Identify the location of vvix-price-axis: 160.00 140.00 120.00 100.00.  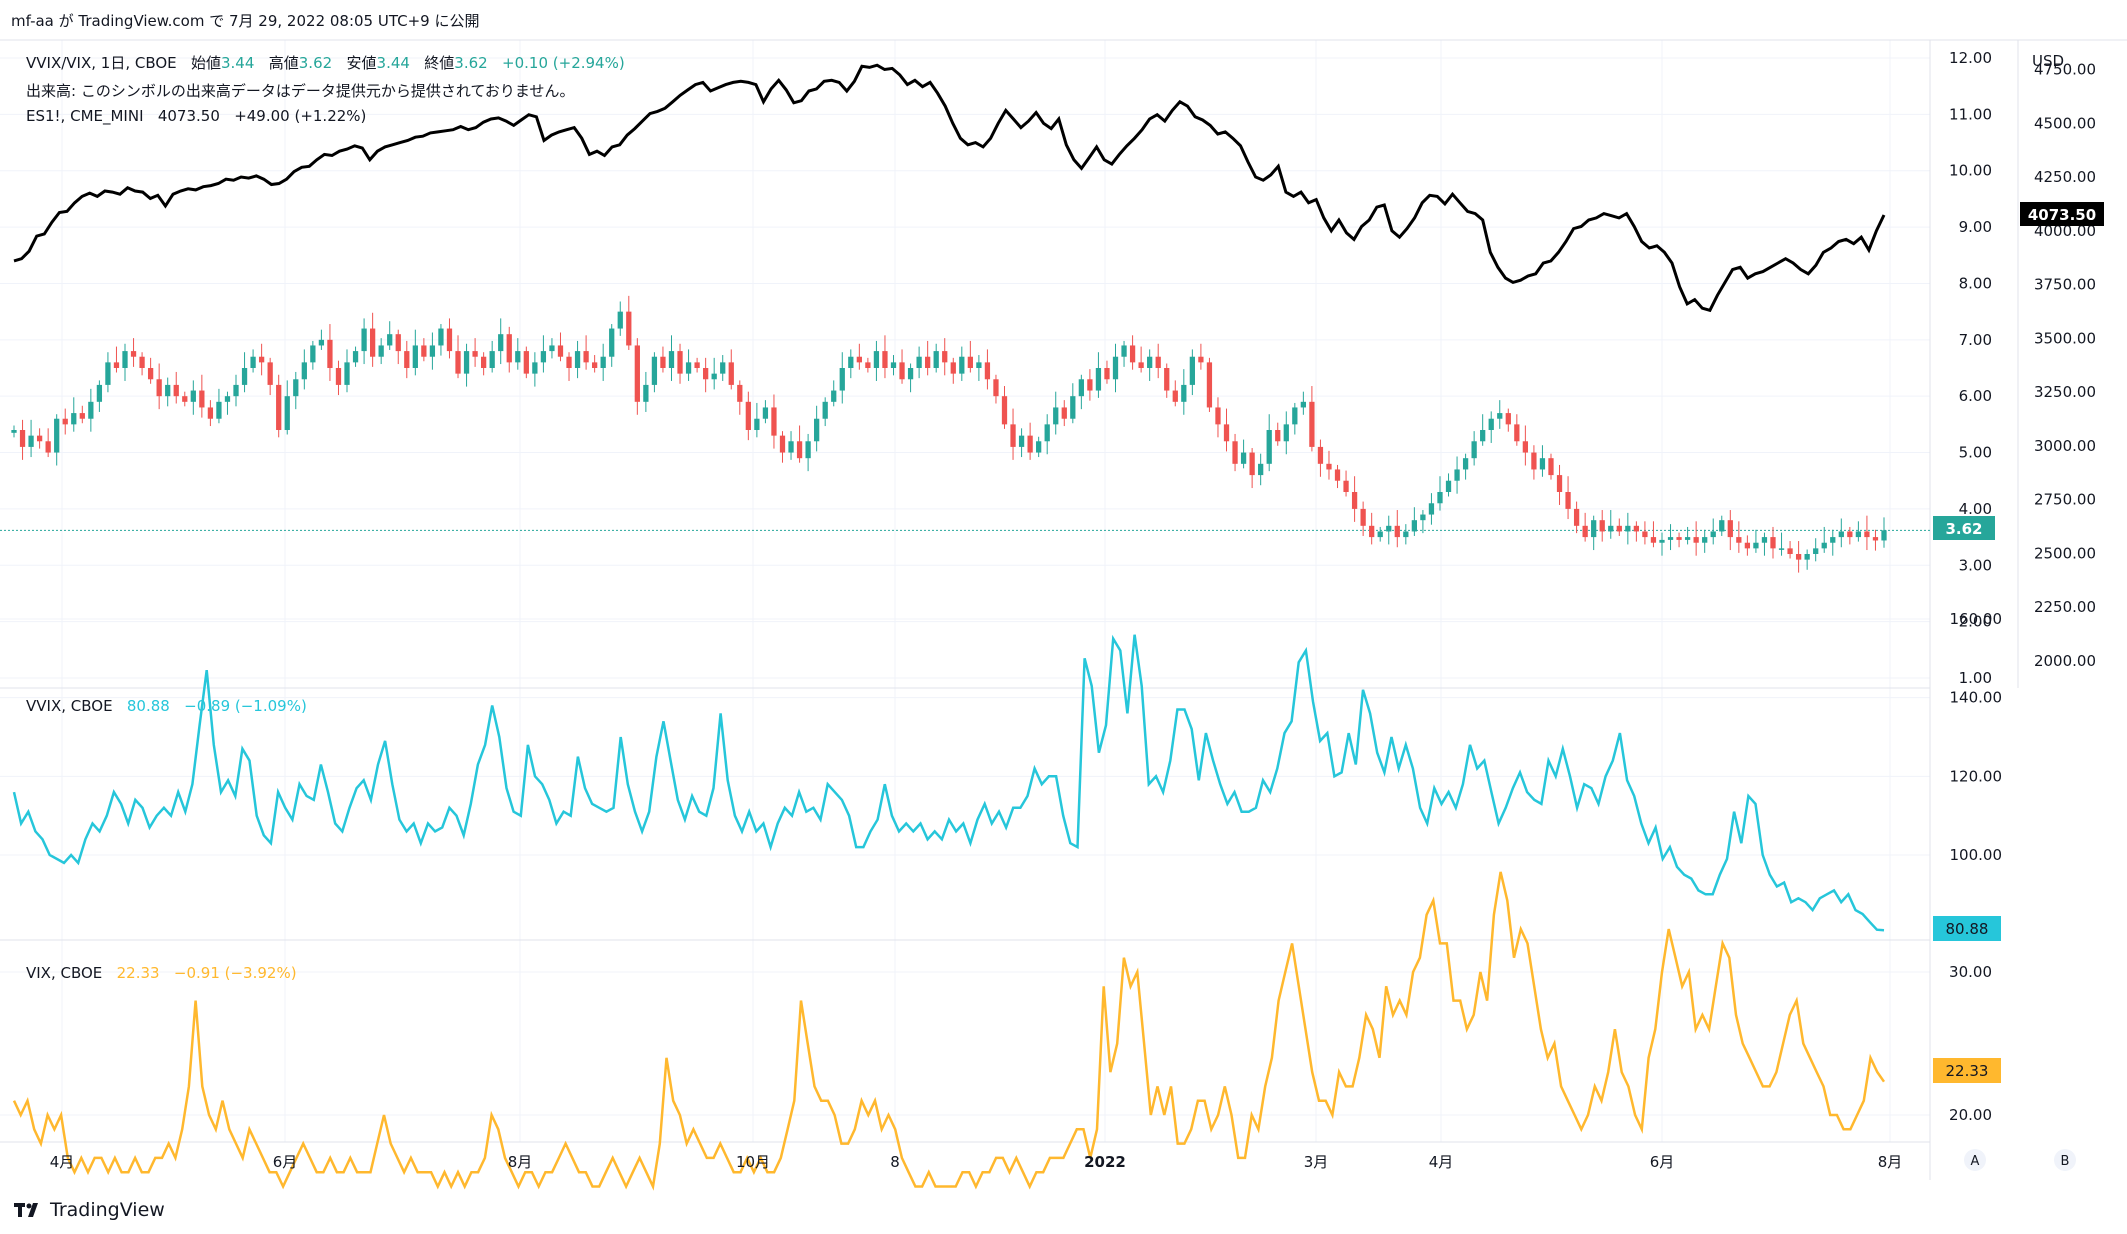
(1976, 737).